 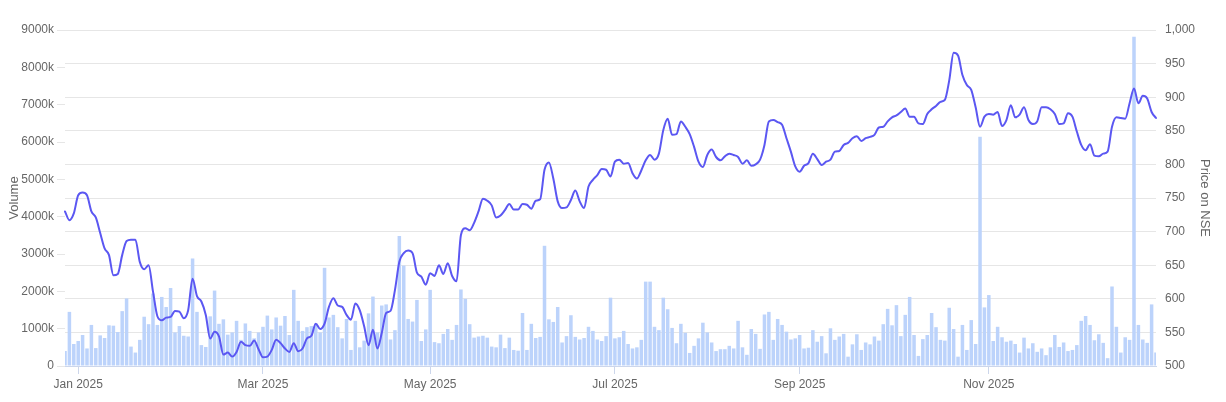 What do you see at coordinates (615, 383) in the screenshot?
I see `x-tick-label: Jul 2025` at bounding box center [615, 383].